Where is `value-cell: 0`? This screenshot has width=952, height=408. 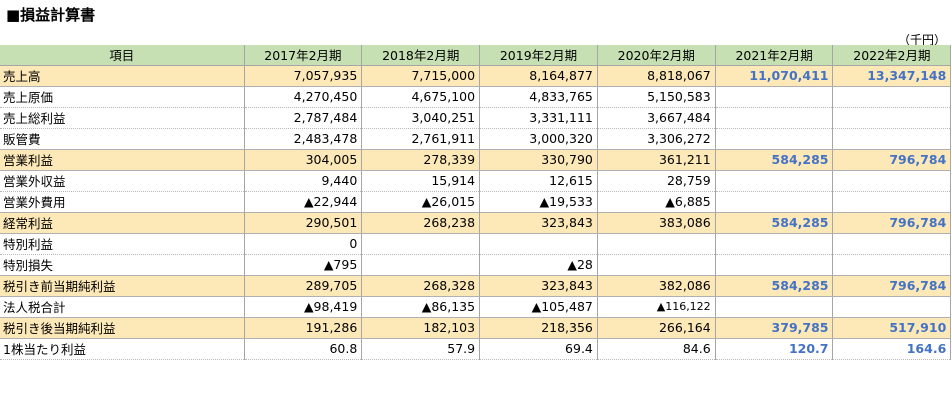 value-cell: 0 is located at coordinates (303, 244).